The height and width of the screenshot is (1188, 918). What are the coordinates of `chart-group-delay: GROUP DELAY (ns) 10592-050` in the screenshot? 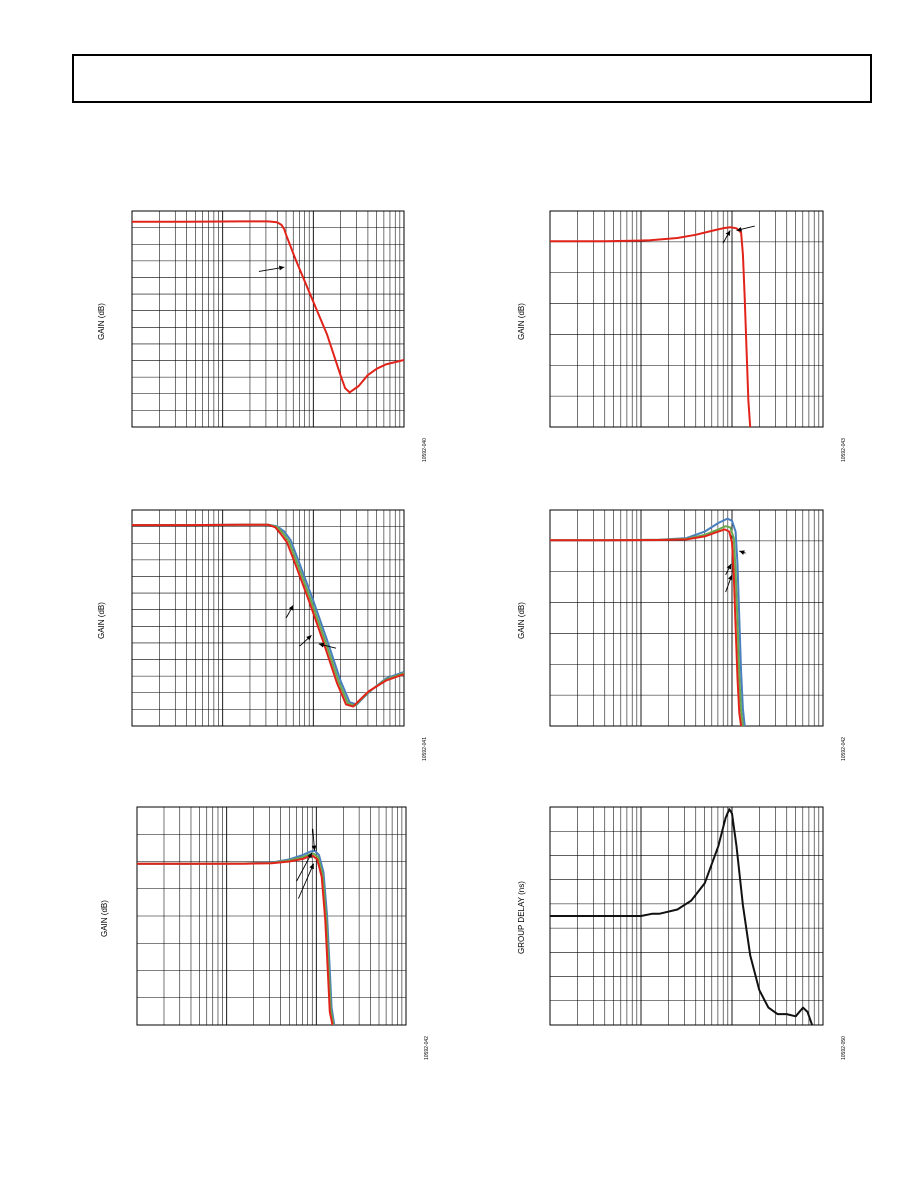 It's located at (680, 935).